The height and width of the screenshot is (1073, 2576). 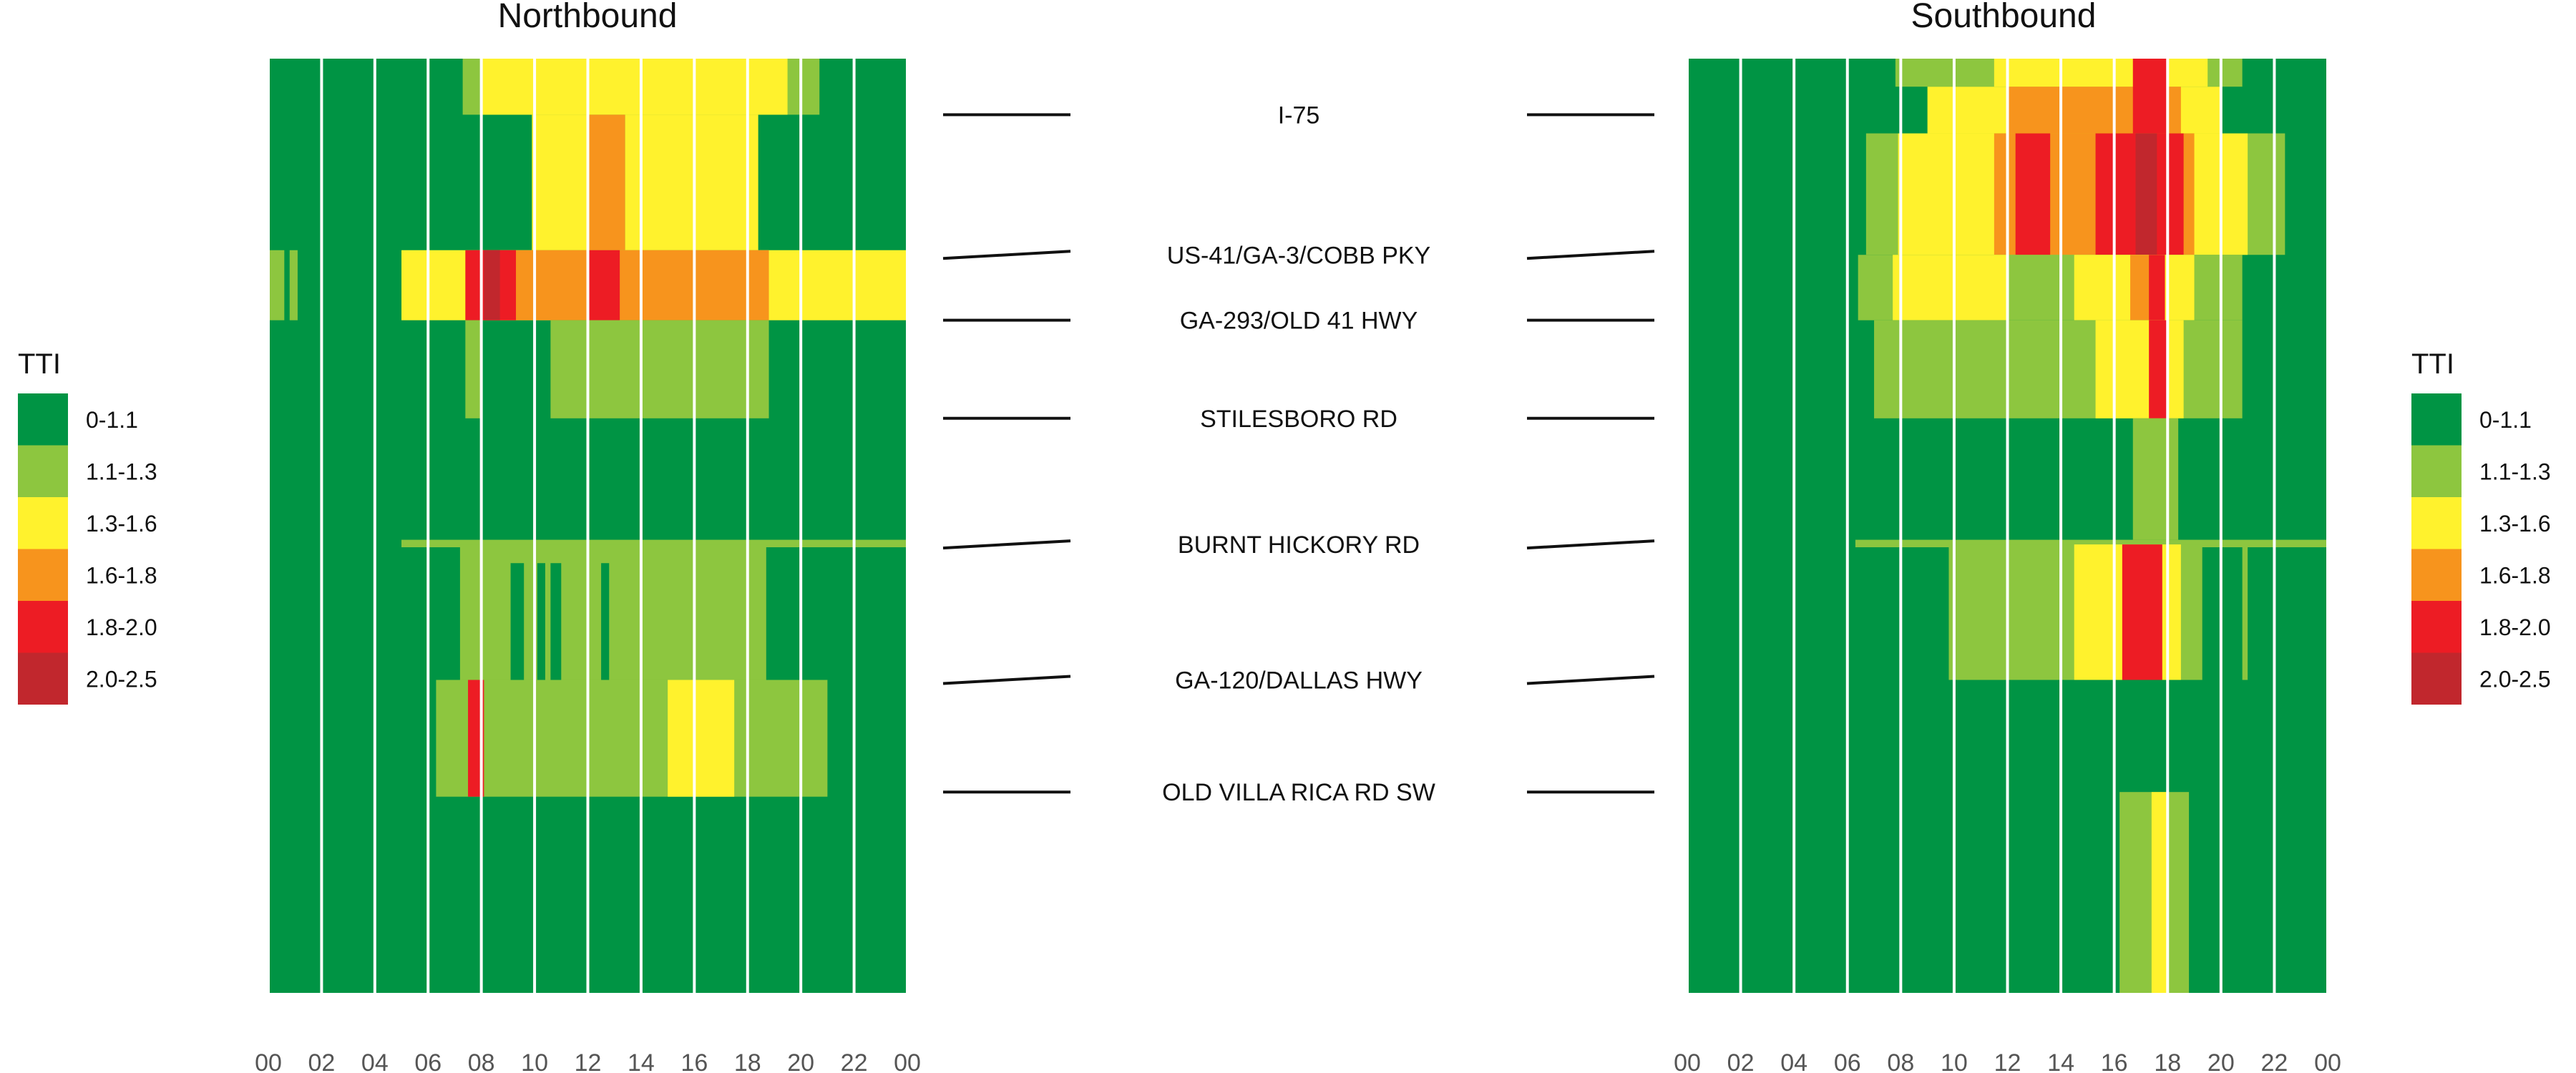 What do you see at coordinates (1299, 545) in the screenshot?
I see `landmark-label: BURNT HICKORY RD` at bounding box center [1299, 545].